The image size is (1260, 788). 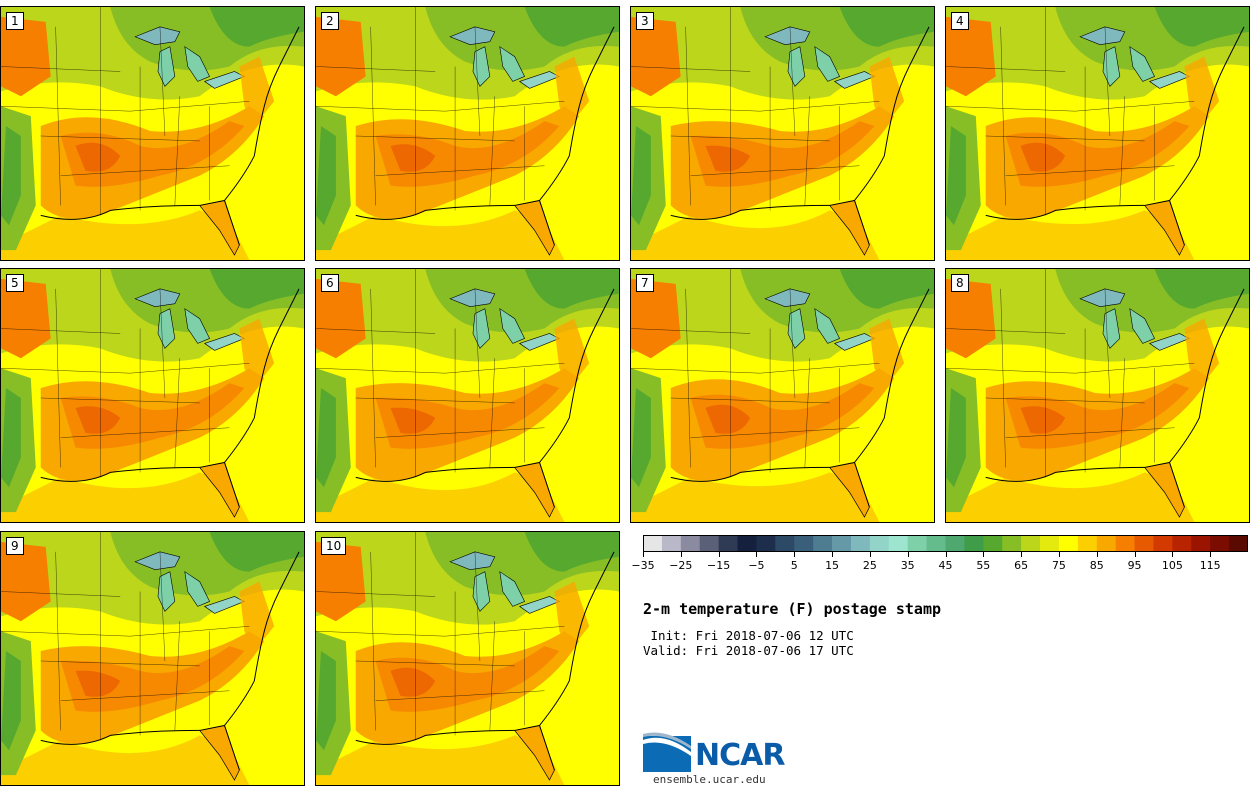 I want to click on colorbar-tick-label: 105, so click(x=1172, y=565).